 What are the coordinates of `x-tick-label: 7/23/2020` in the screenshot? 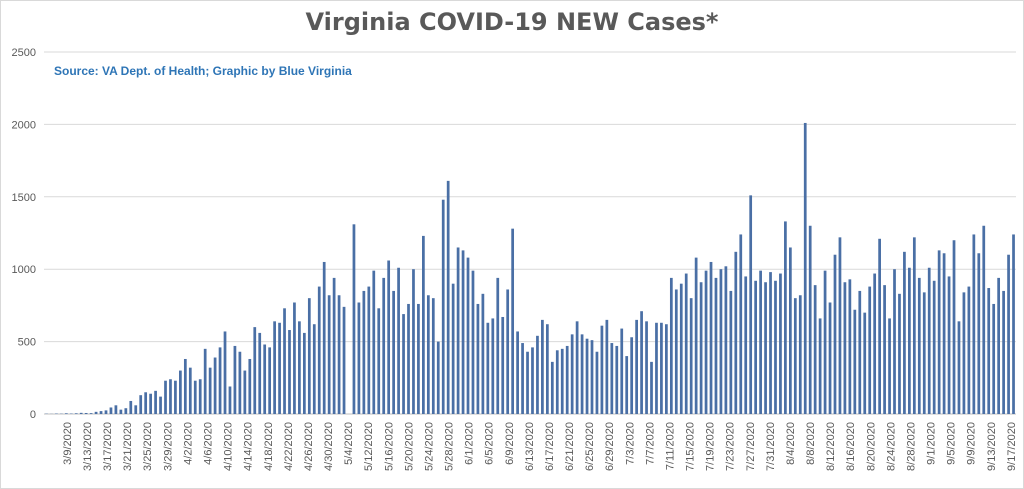 It's located at (731, 446).